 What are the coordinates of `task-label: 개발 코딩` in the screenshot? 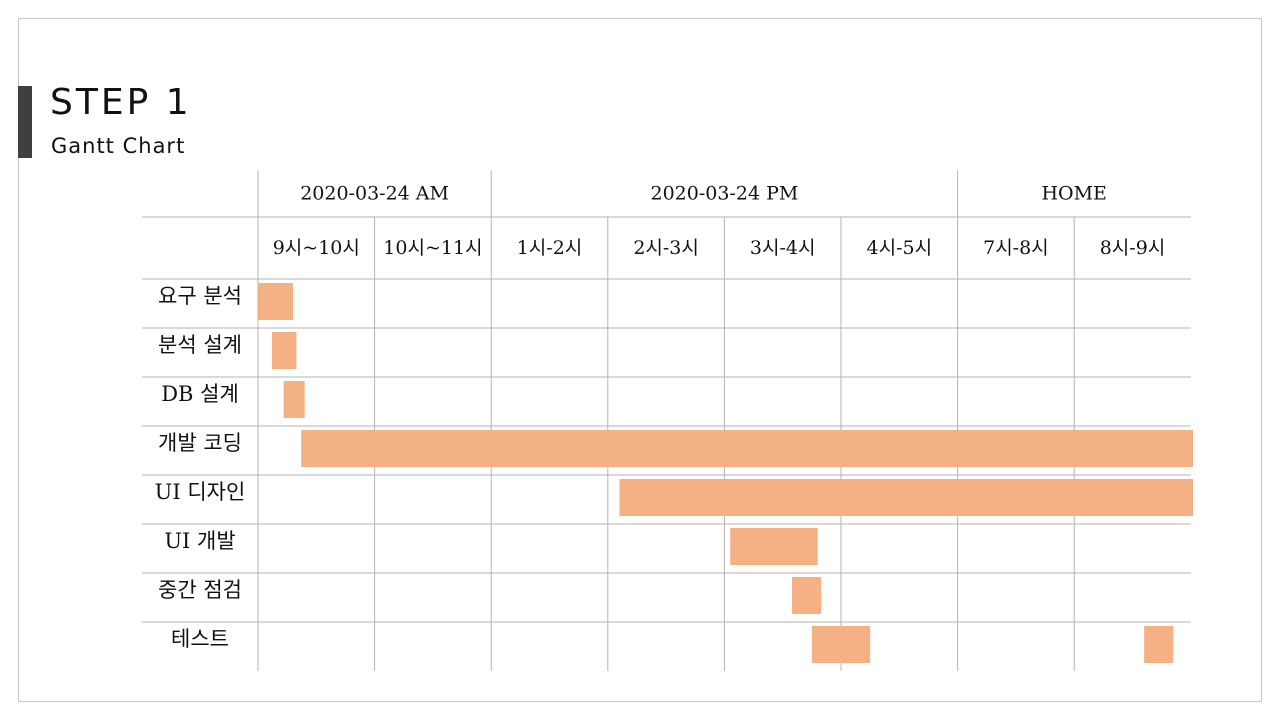 It's located at (200, 443).